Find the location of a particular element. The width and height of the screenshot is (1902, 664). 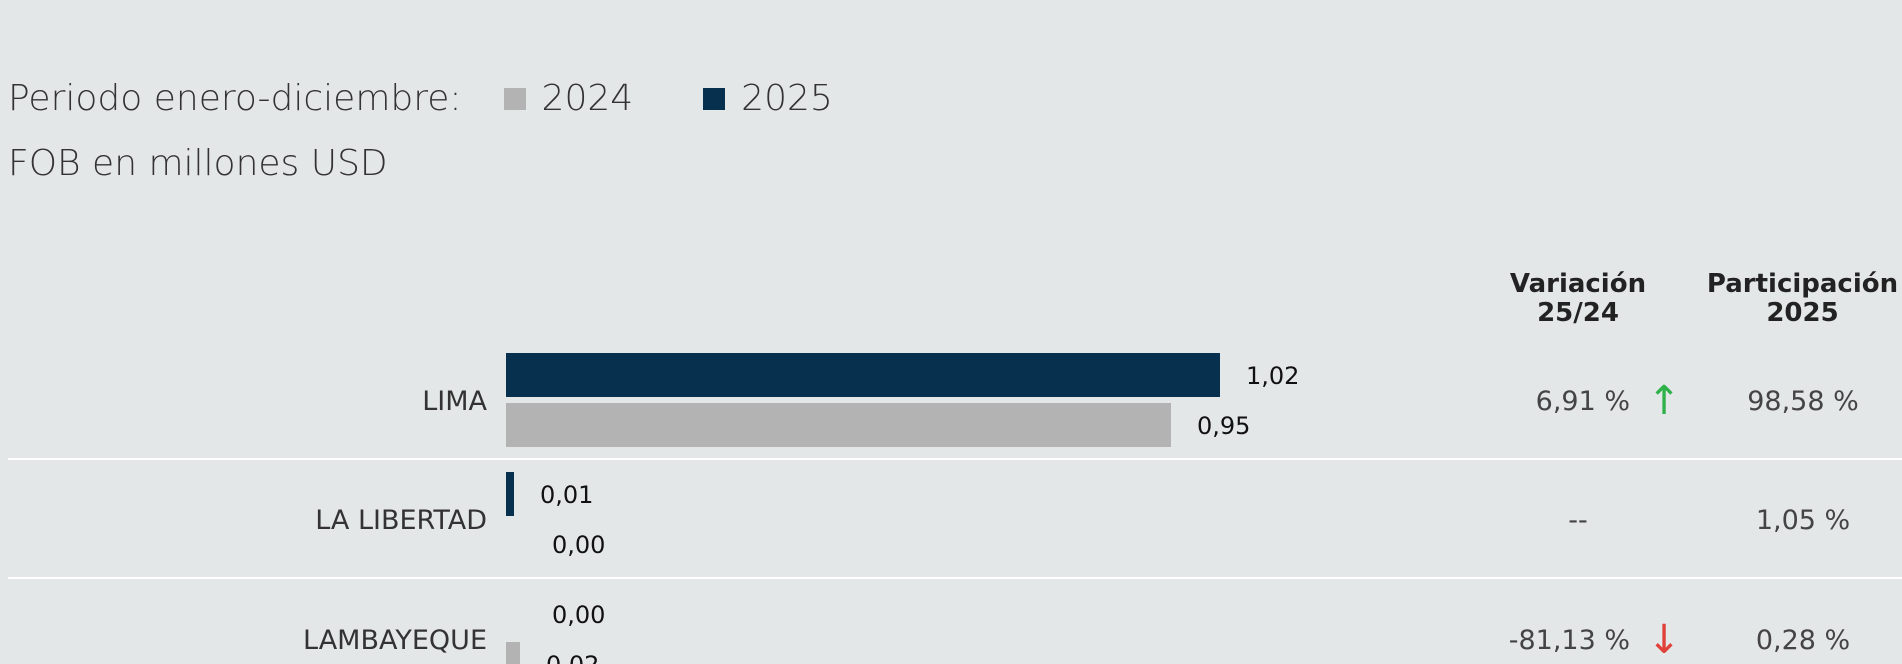

legend-item-2025: 2025 is located at coordinates (768, 98).